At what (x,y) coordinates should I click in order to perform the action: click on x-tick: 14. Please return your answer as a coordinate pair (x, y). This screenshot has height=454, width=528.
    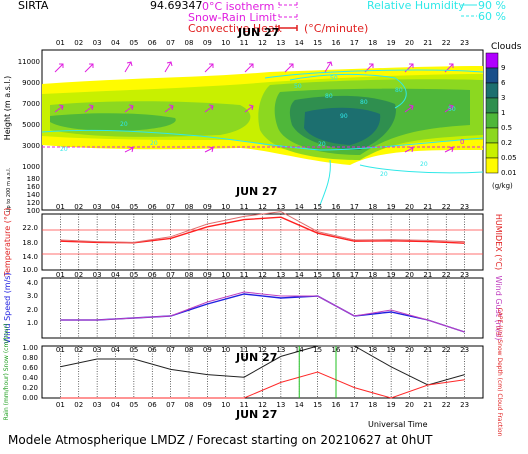
    Looking at the image, I should click on (299, 207).